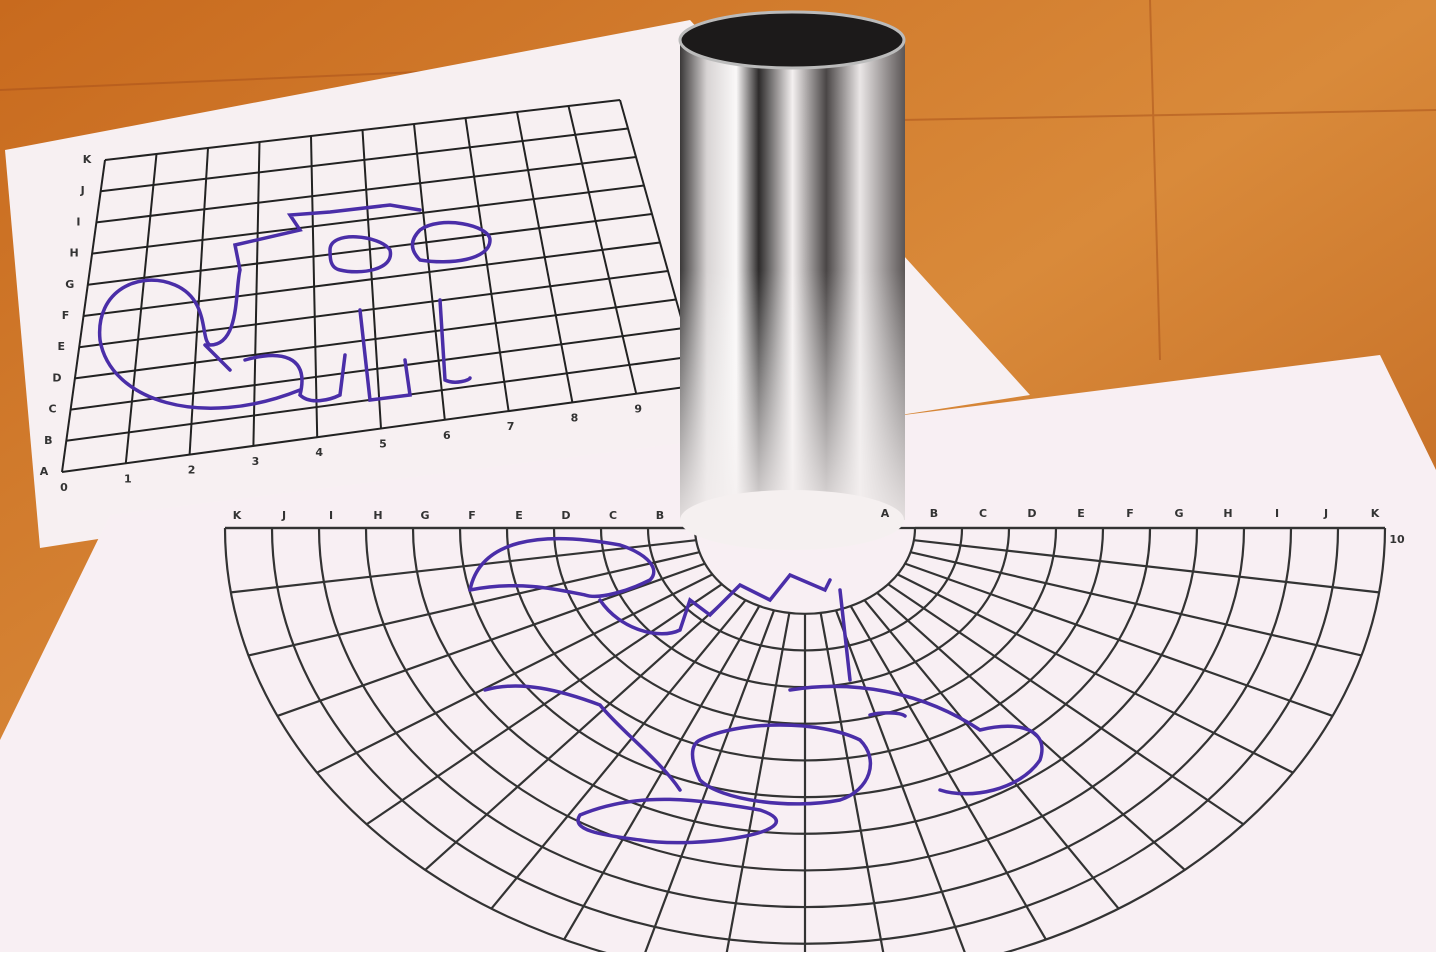 Image resolution: width=1436 pixels, height=956 pixels. I want to click on column-label: 4, so click(319, 452).